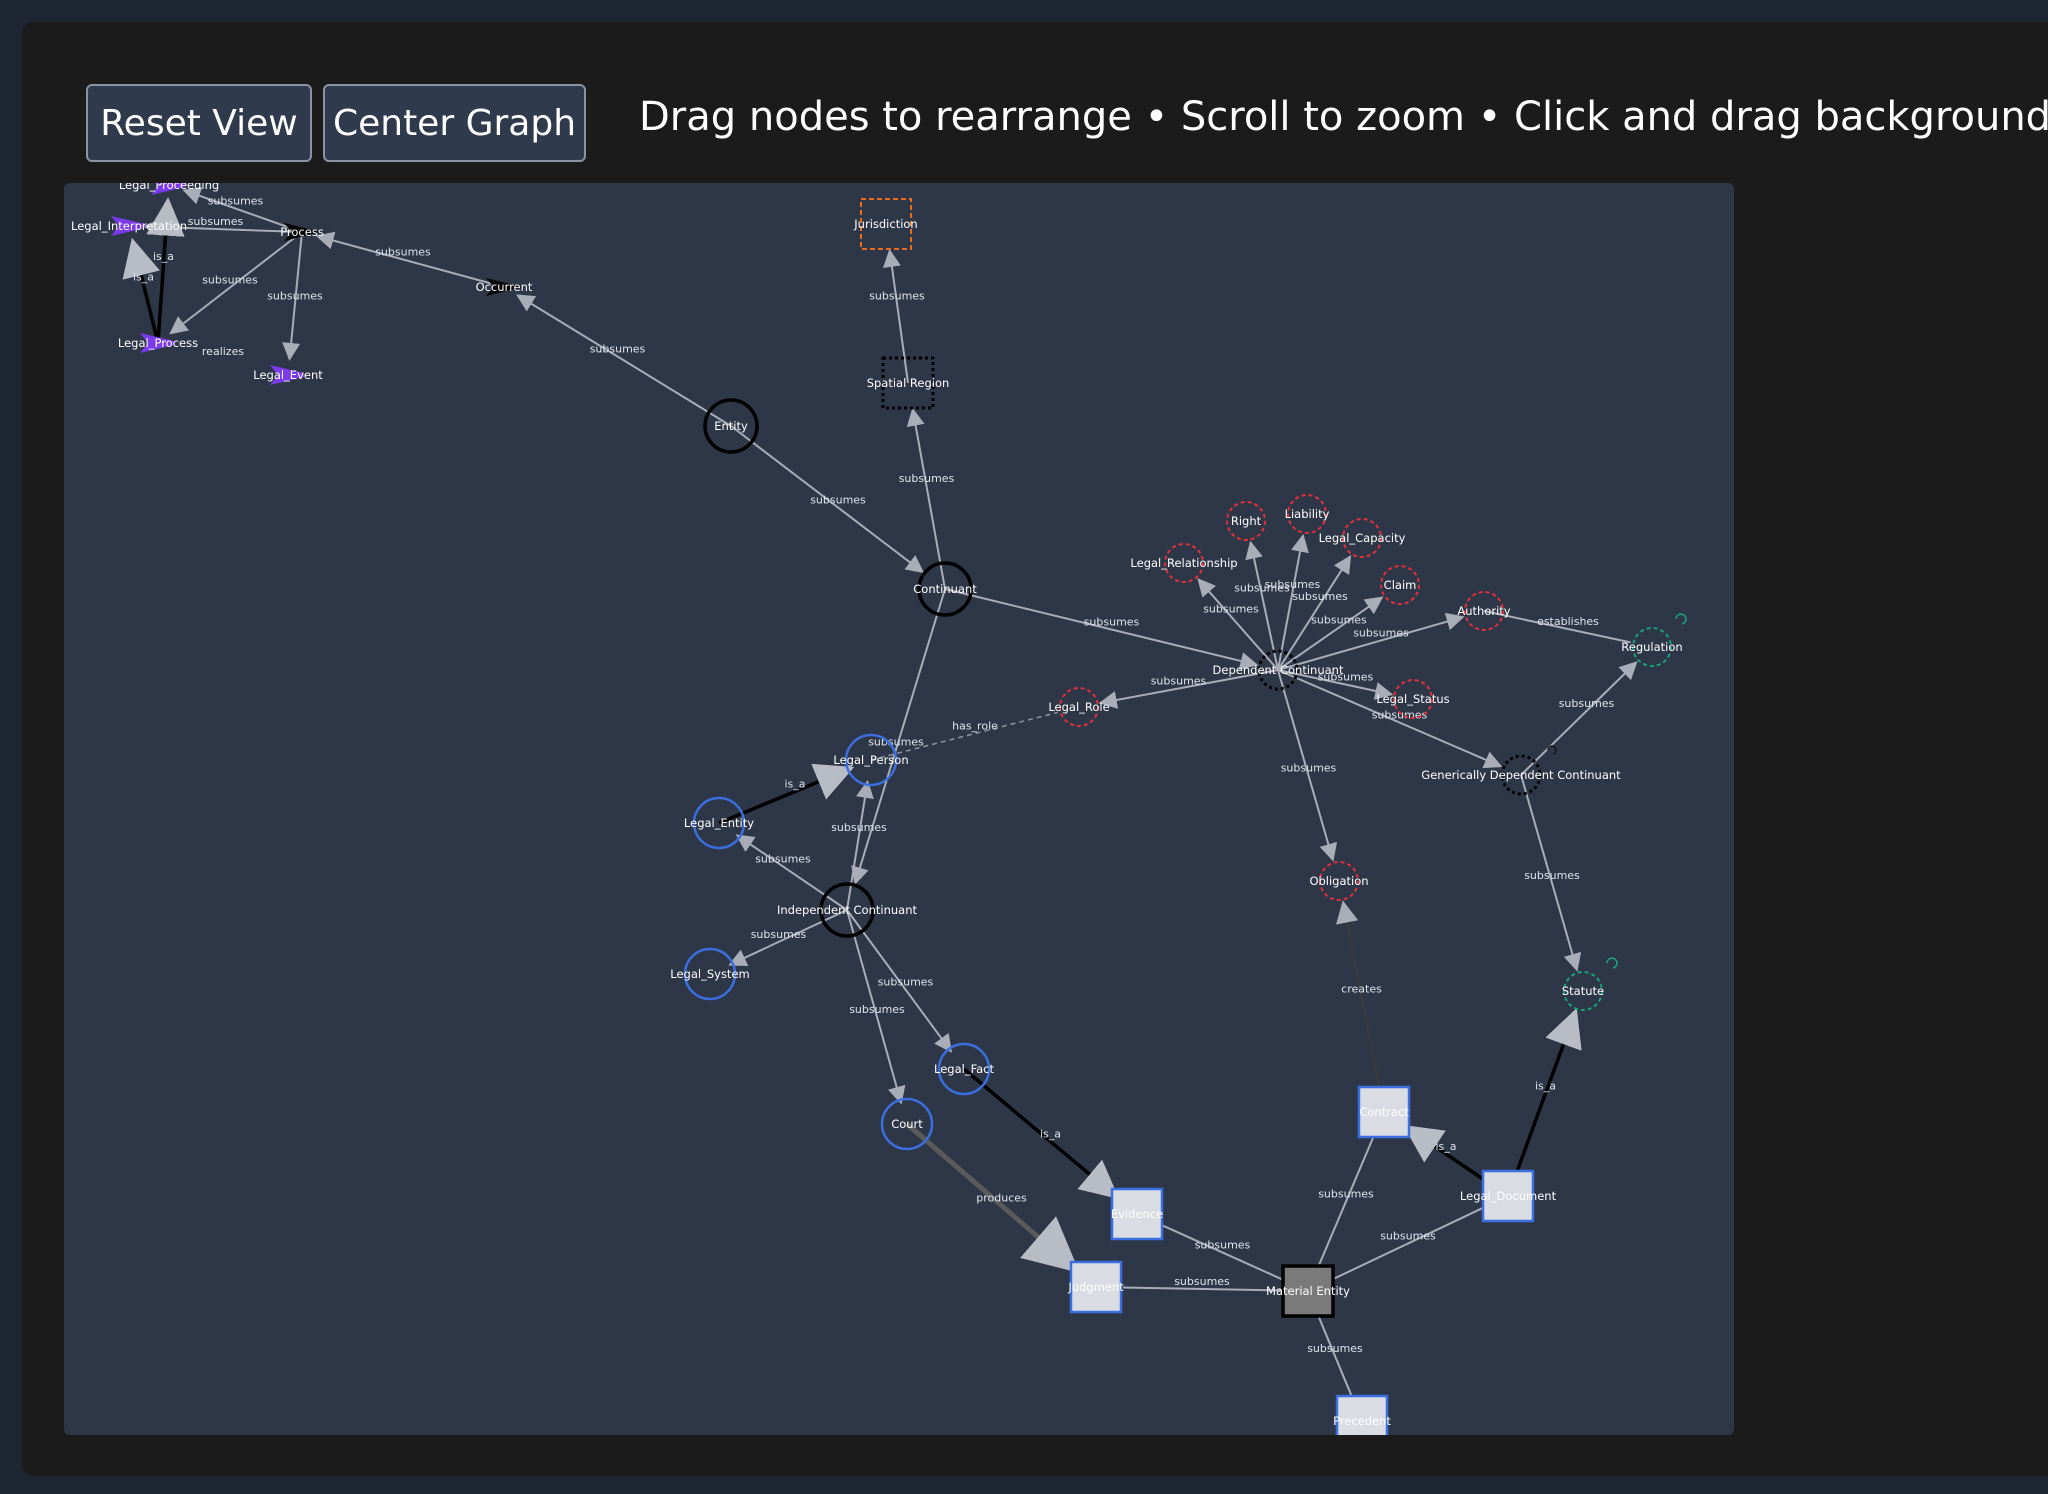 This screenshot has width=2048, height=1494. I want to click on node-regulation: Regulation, so click(1654, 640).